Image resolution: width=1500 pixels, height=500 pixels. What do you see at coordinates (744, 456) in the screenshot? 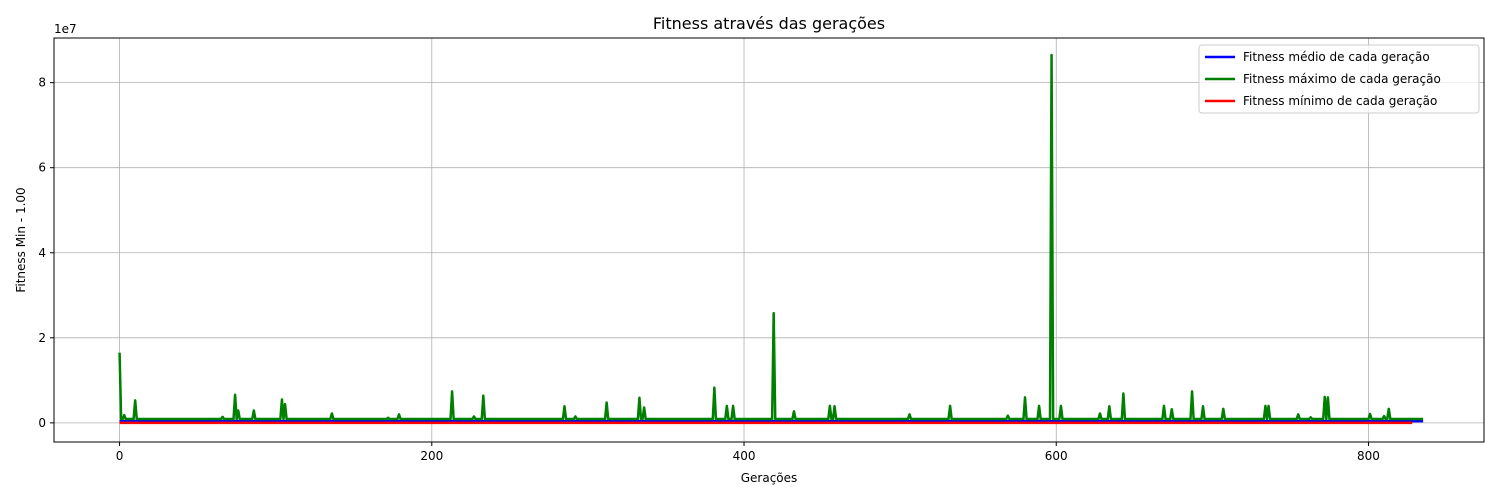
I see `x-tick-label: 400` at bounding box center [744, 456].